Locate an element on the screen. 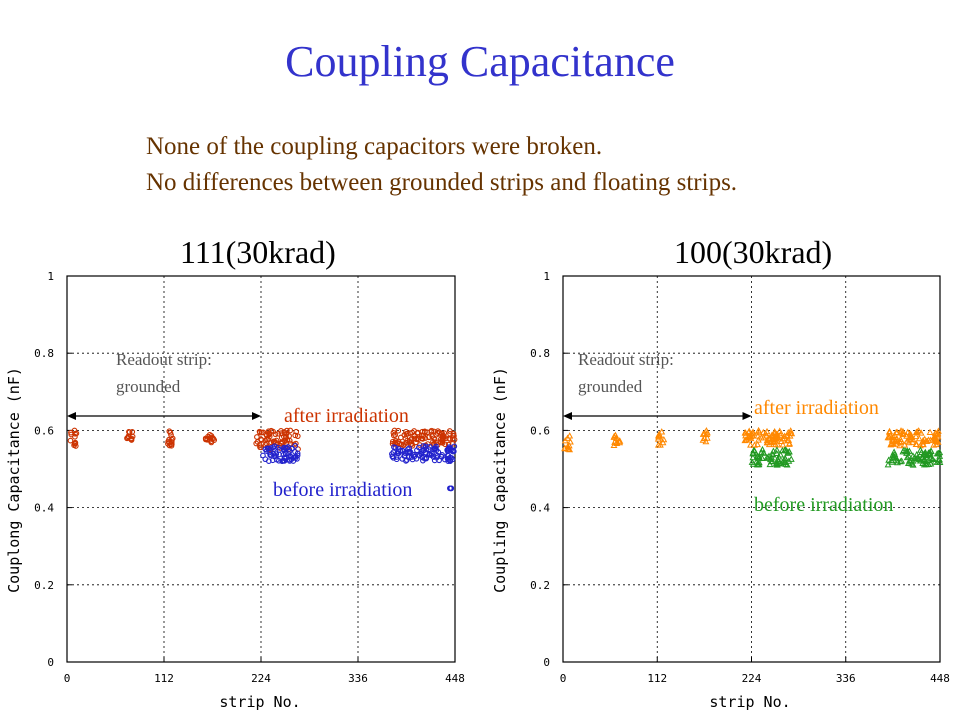  series-after-irradiation is located at coordinates (751, 439).